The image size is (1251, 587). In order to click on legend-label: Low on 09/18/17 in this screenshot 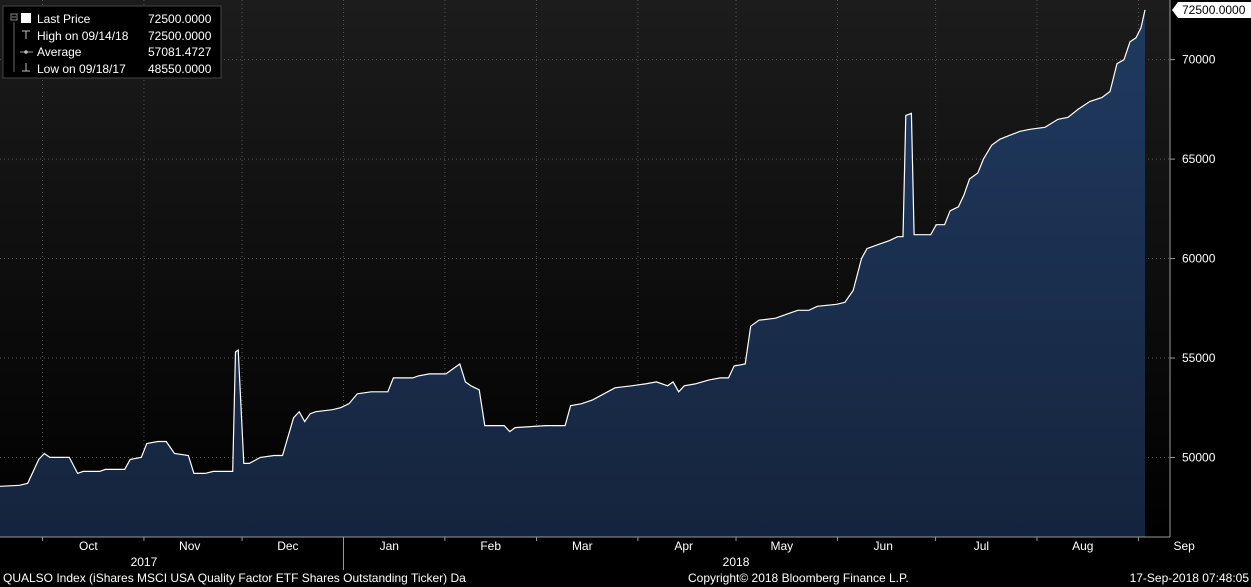, I will do `click(81, 69)`.